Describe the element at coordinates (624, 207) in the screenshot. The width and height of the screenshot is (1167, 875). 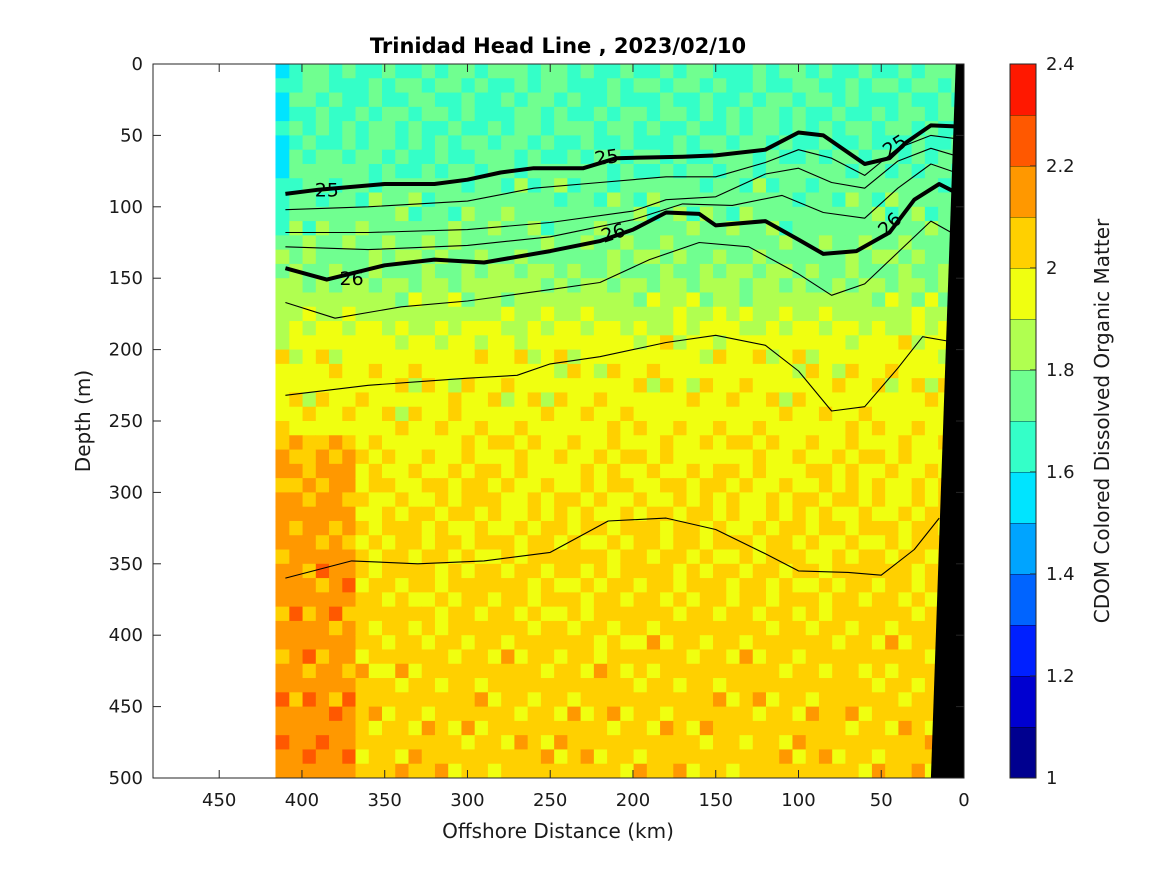
I see `contour-line` at that location.